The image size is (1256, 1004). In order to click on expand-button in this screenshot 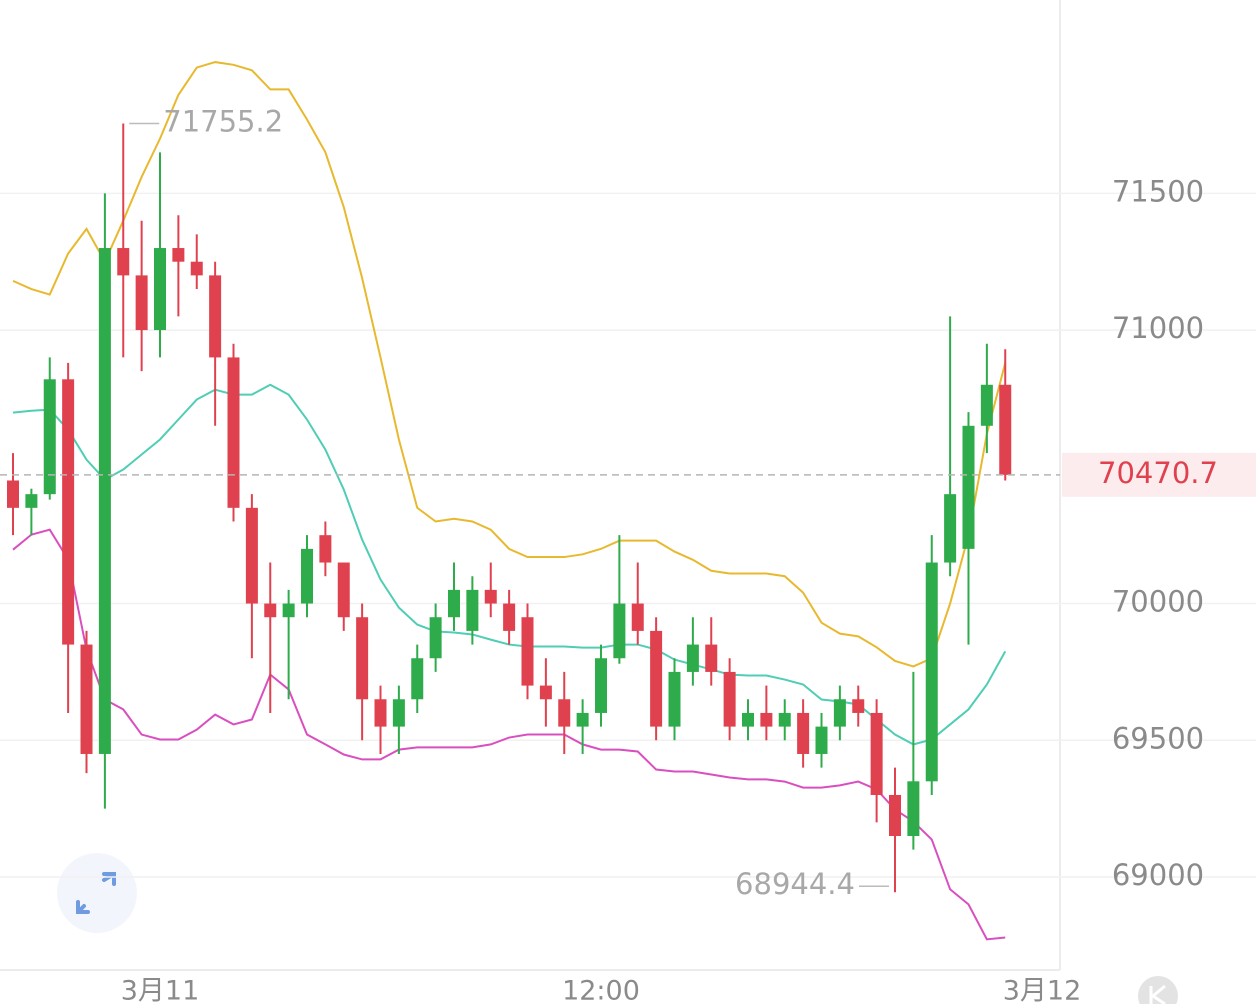, I will do `click(97, 893)`.